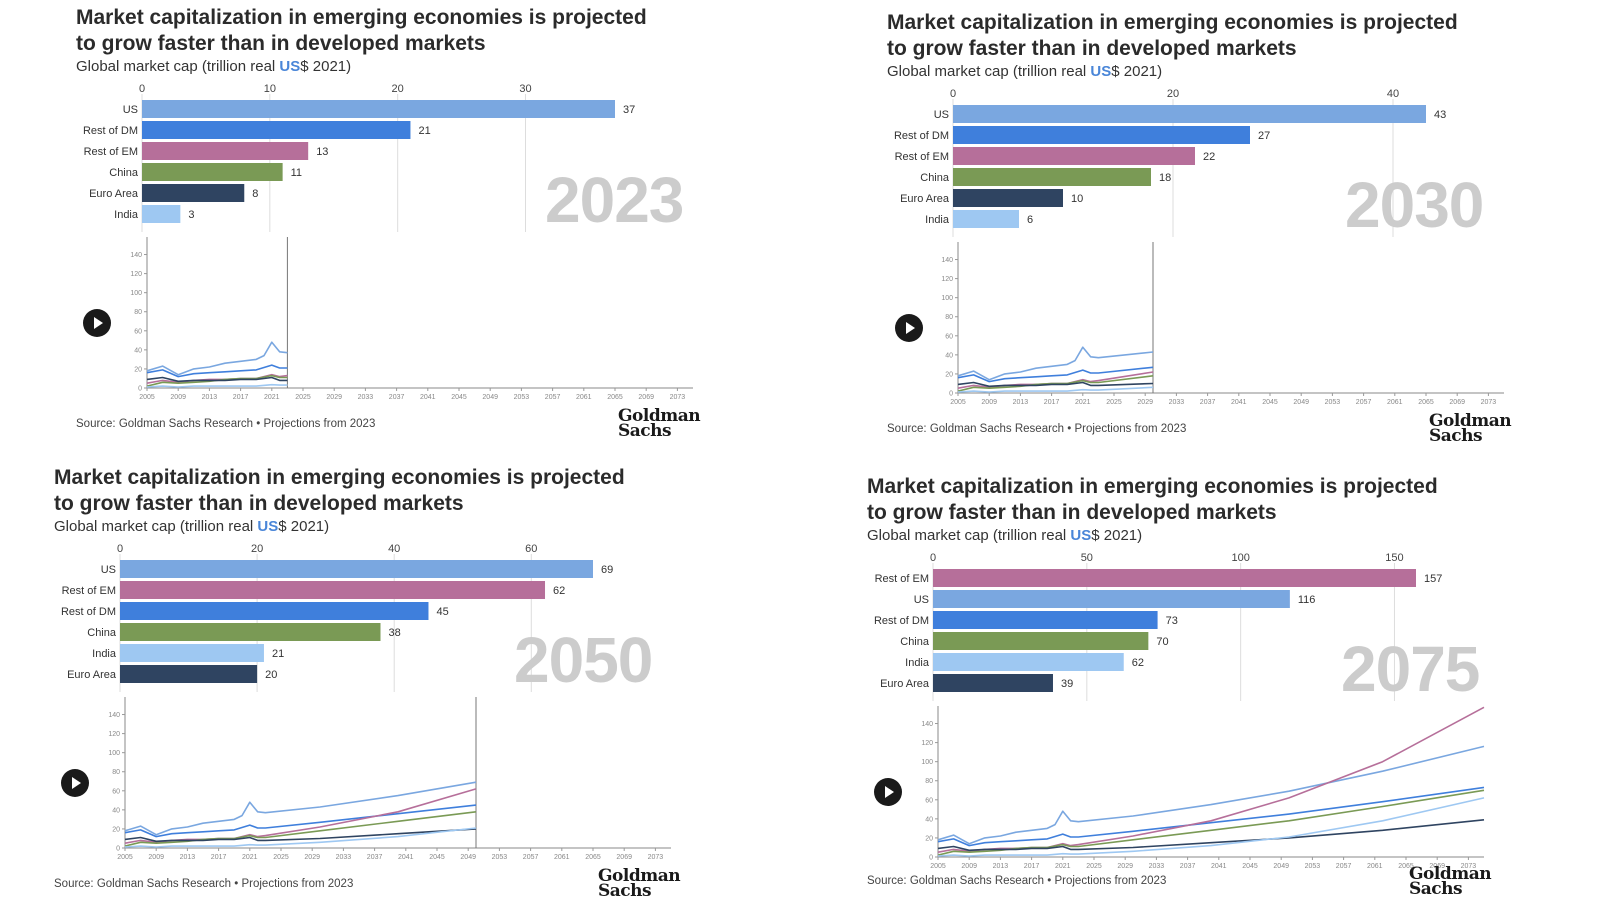 The height and width of the screenshot is (909, 1600). Describe the element at coordinates (1270, 402) in the screenshot. I see `x-tick-label: 2045` at that location.